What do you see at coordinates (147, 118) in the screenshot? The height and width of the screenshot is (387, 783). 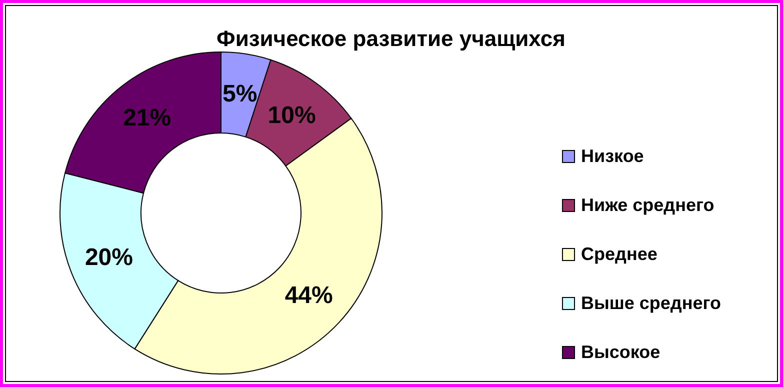 I see `data-label: 21%` at bounding box center [147, 118].